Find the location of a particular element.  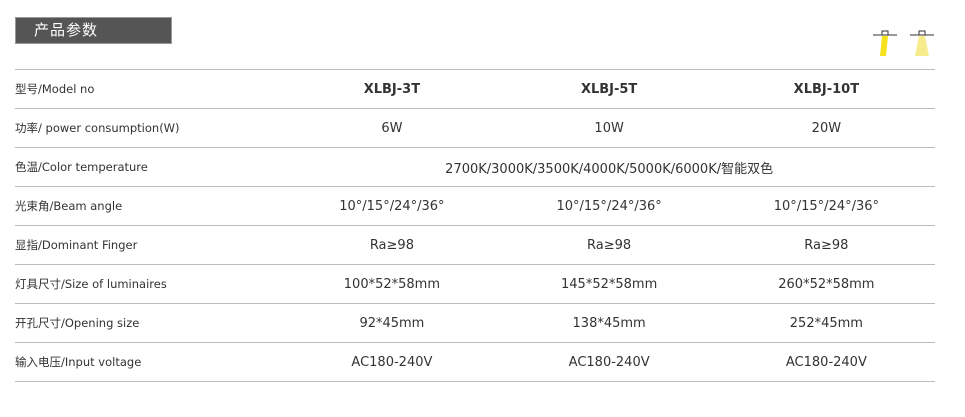

table-row: 功率/ power consumption(W) 6W 10W 20W is located at coordinates (475, 128).